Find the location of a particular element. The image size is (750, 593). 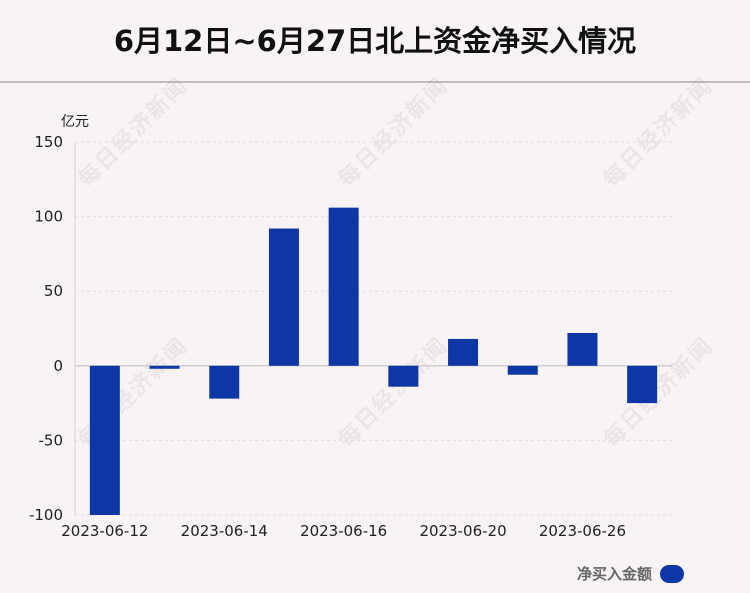

chart-title: 6月12日~6月27日北上资金净买入情况 is located at coordinates (375, 41).